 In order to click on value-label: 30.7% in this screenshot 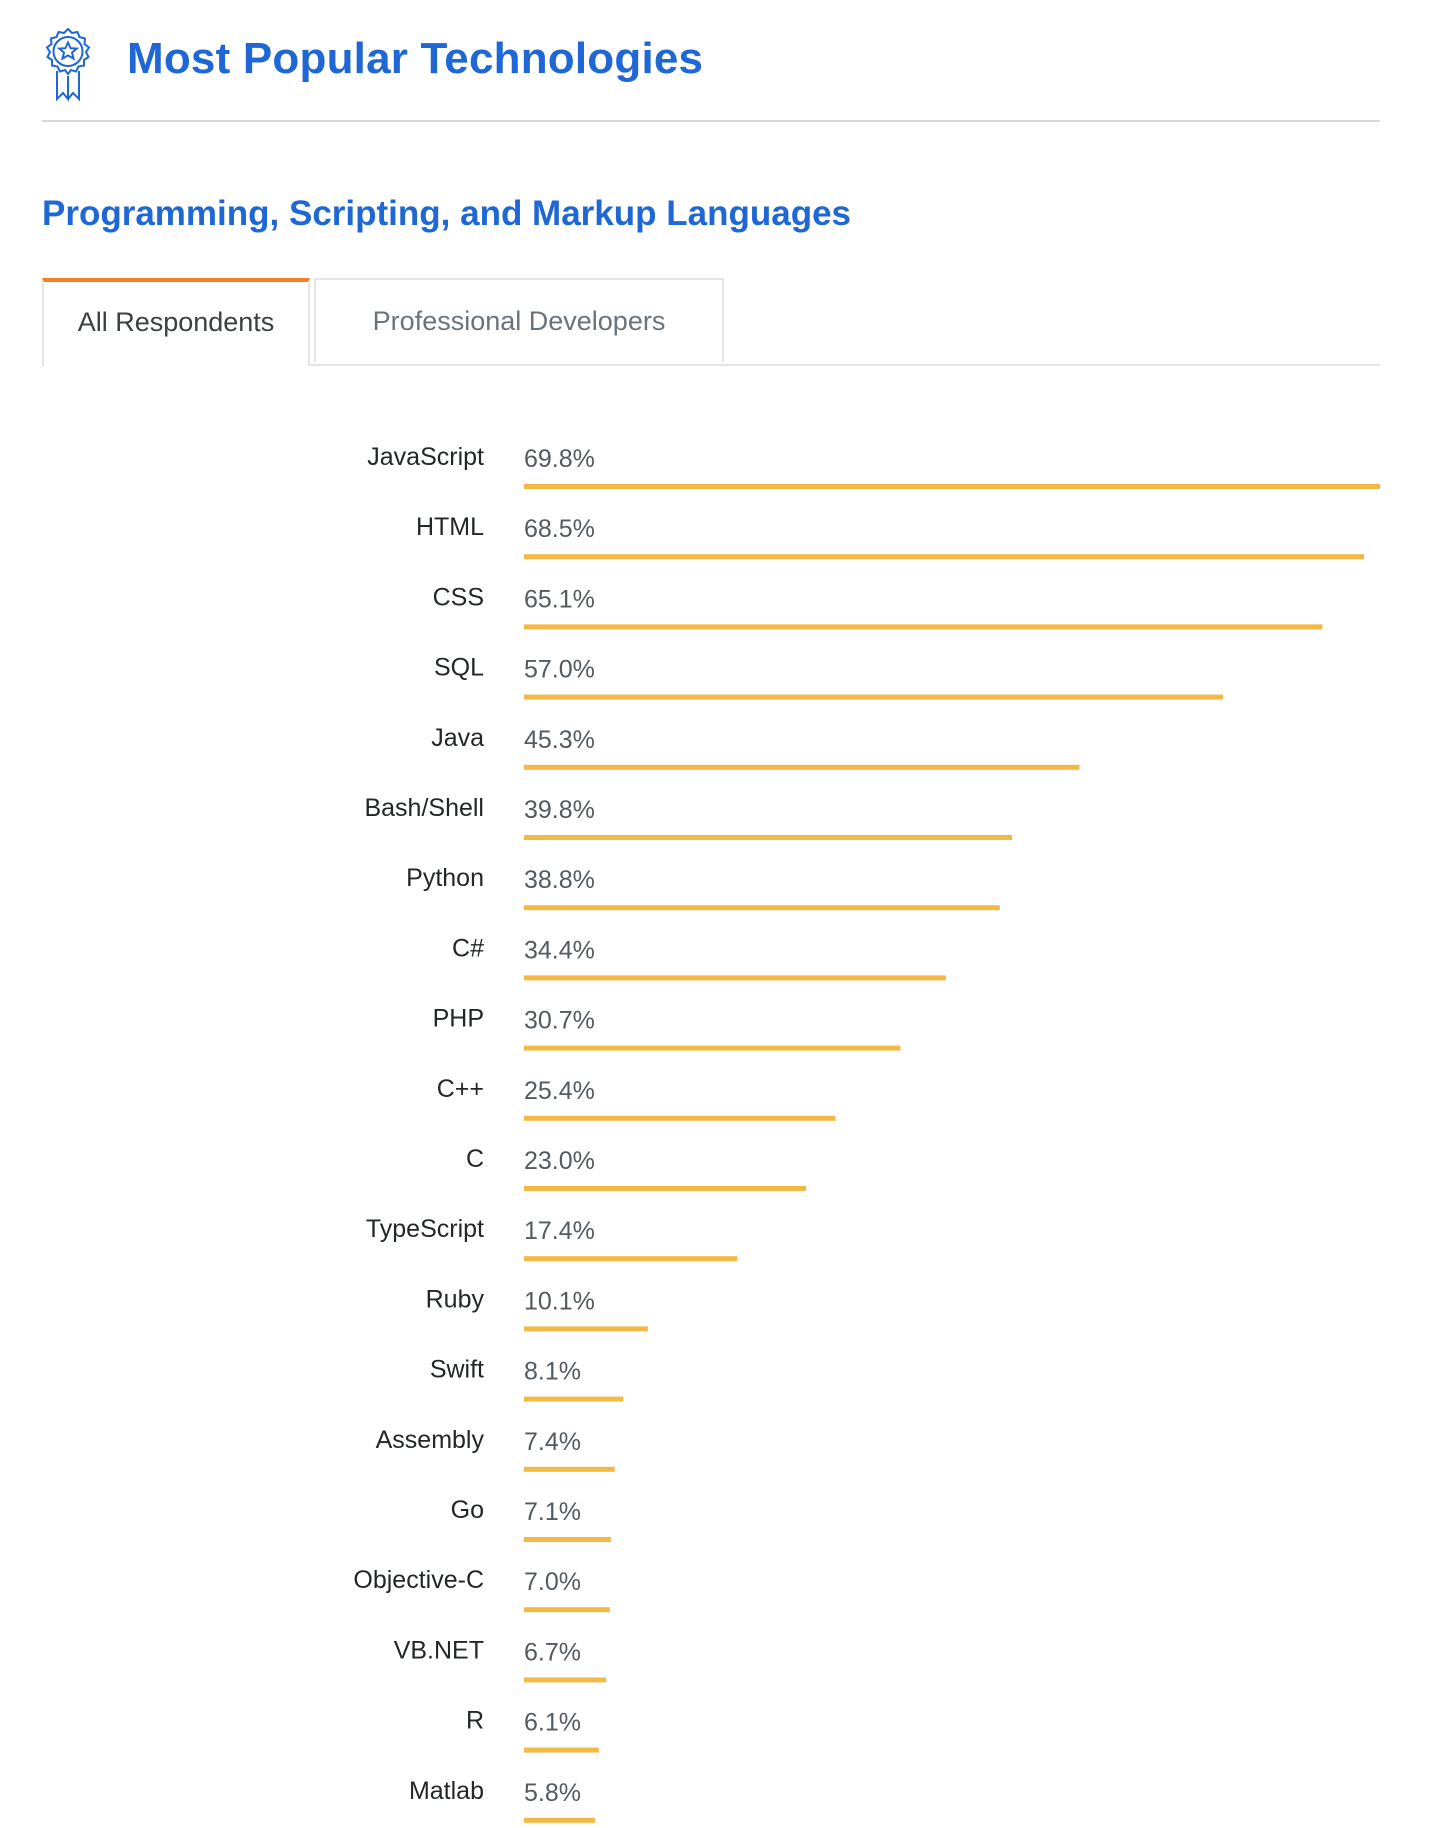, I will do `click(559, 1021)`.